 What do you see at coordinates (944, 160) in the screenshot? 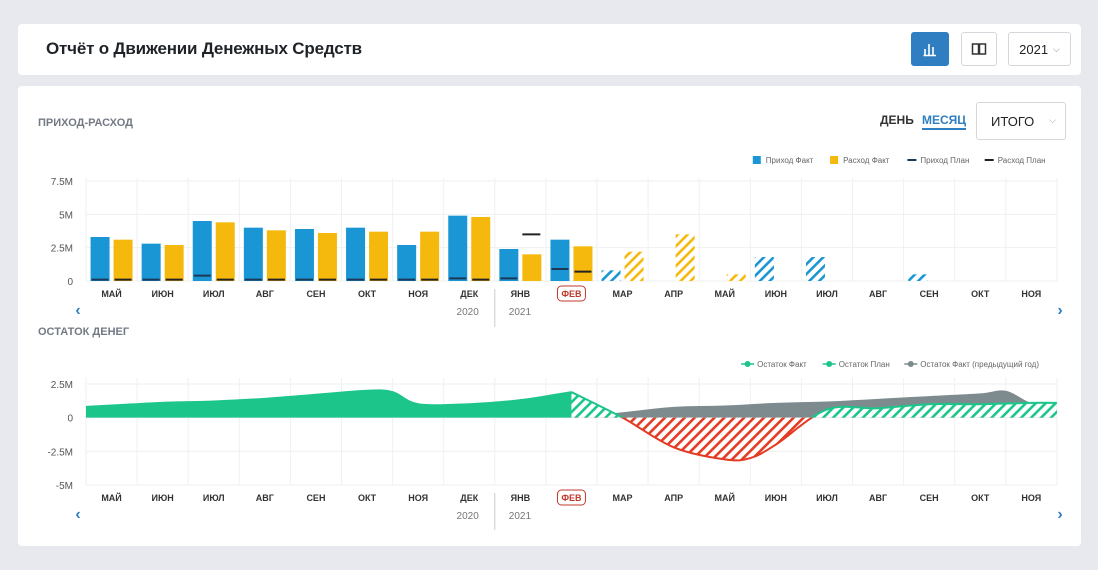
I see `legend-label: Приход План` at bounding box center [944, 160].